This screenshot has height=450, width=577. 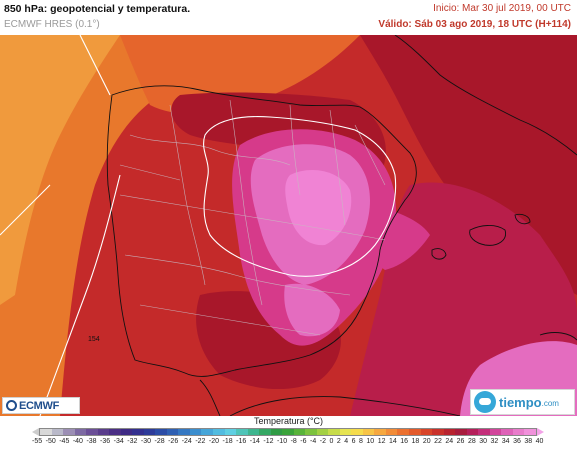 What do you see at coordinates (404, 441) in the screenshot?
I see `legend-tick: 16` at bounding box center [404, 441].